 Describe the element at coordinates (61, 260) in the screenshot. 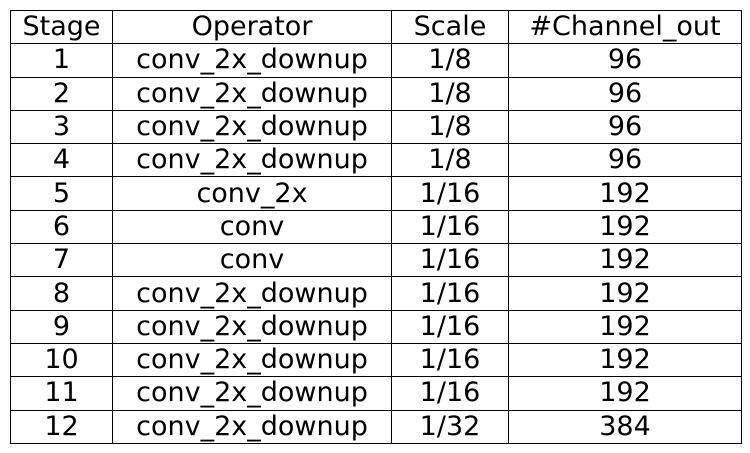

I see `stage-cell: 7` at that location.